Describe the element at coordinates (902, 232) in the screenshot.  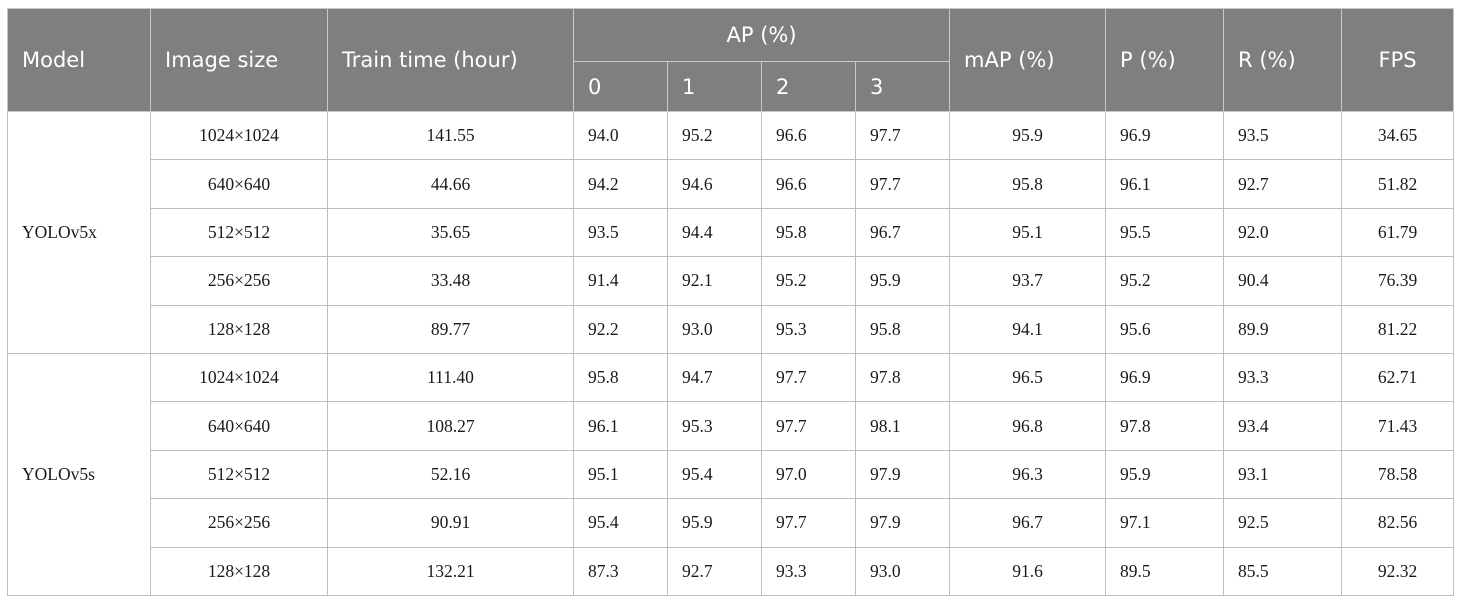
I see `ap-class-3-cell: 96.7` at that location.